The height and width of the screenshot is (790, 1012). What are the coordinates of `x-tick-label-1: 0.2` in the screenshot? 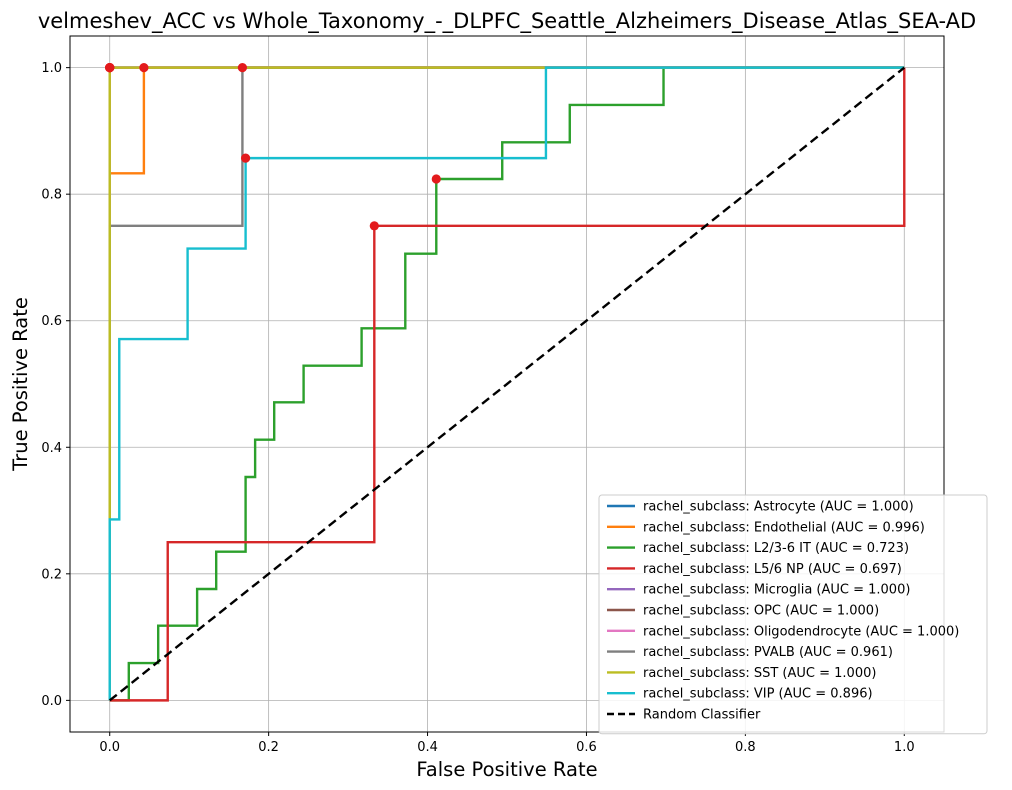 It's located at (268, 747).